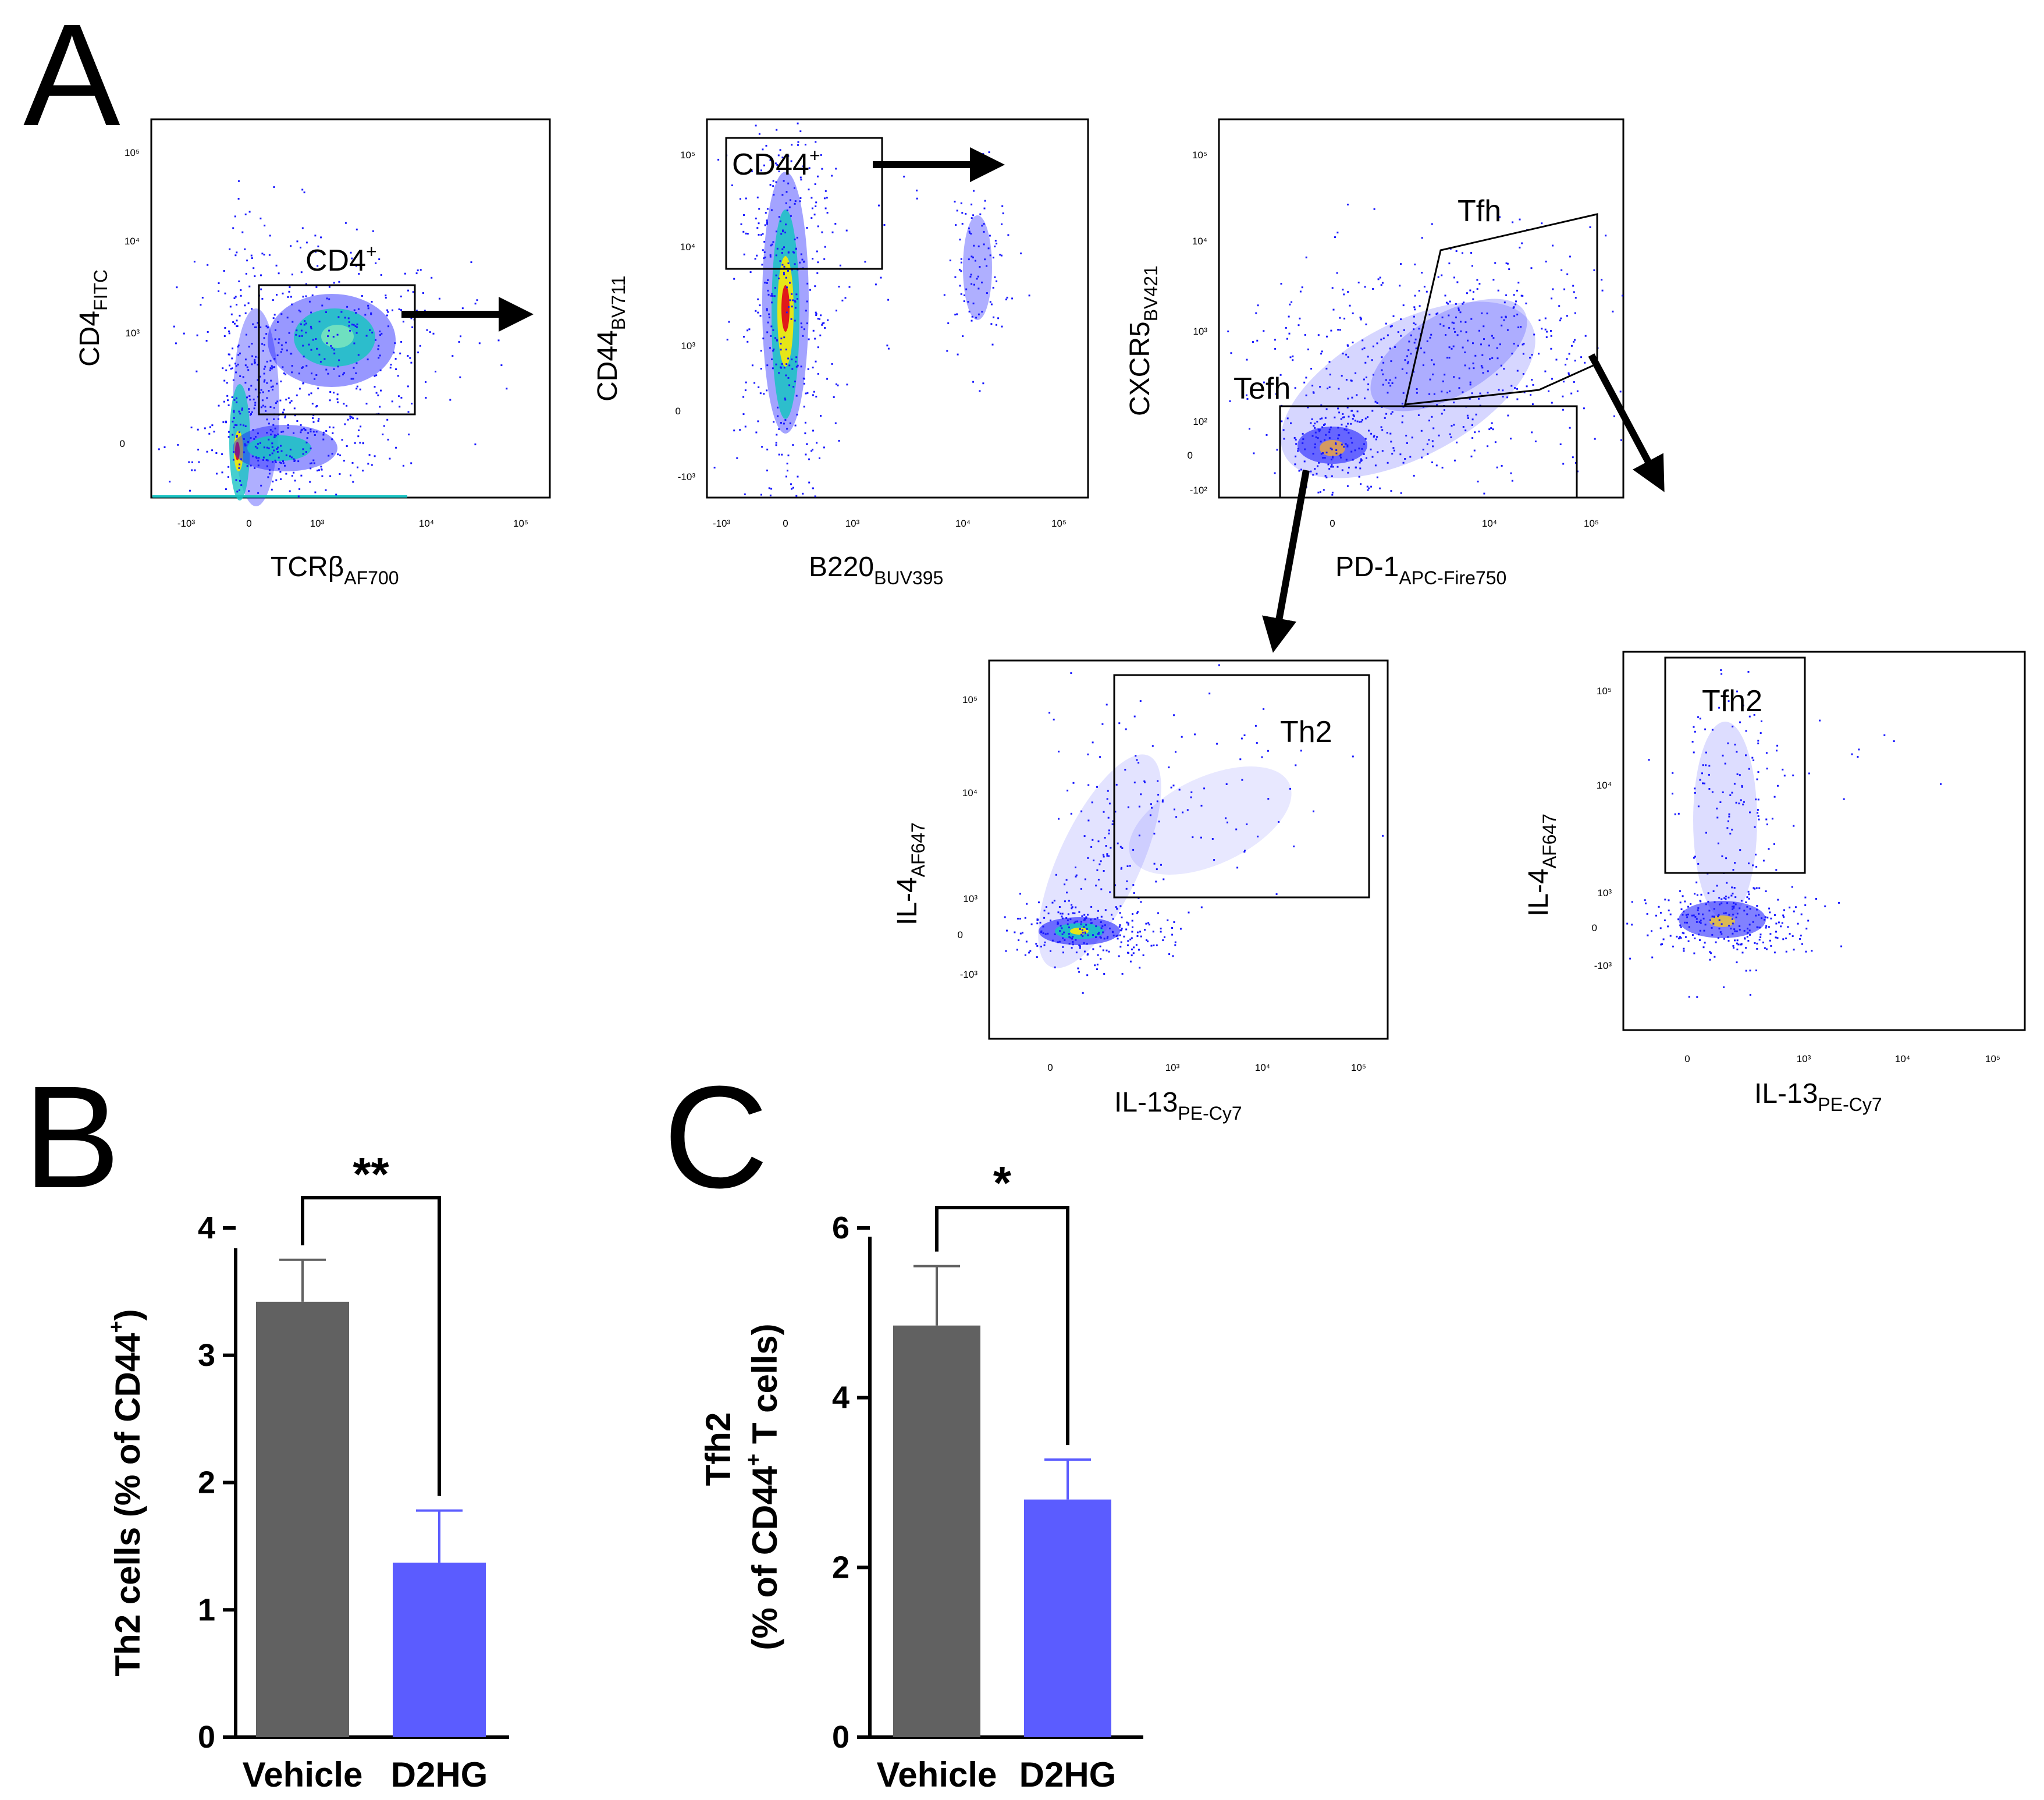  Describe the element at coordinates (687, 155) in the screenshot. I see `y-tick: 10⁵` at that location.